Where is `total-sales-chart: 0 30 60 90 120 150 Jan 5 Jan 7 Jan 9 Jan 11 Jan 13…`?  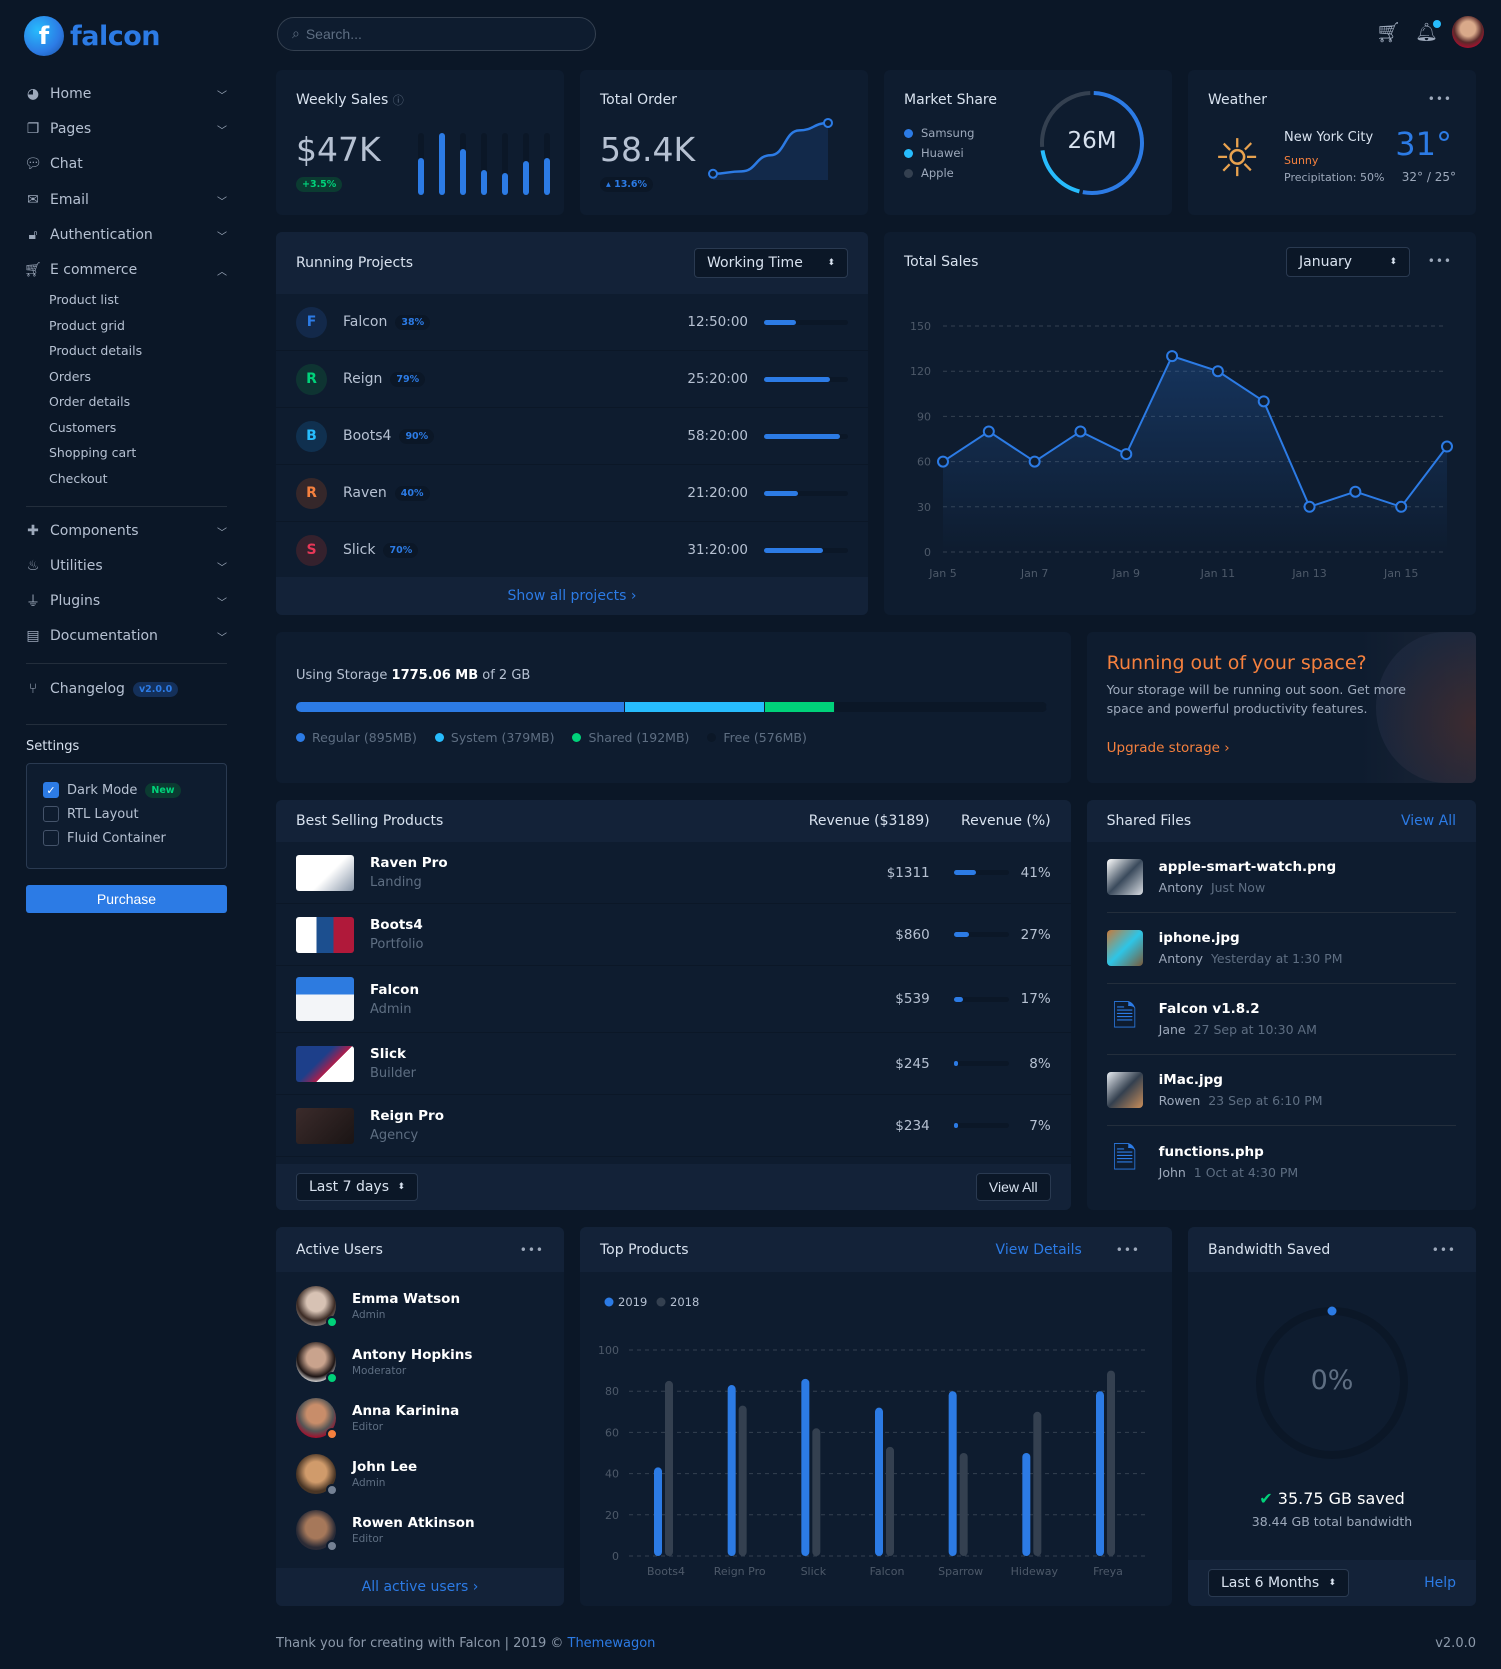 total-sales-chart: 0 30 60 90 120 150 Jan 5 Jan 7 Jan 9 Jan 11 Jan 13… is located at coordinates (1181, 450).